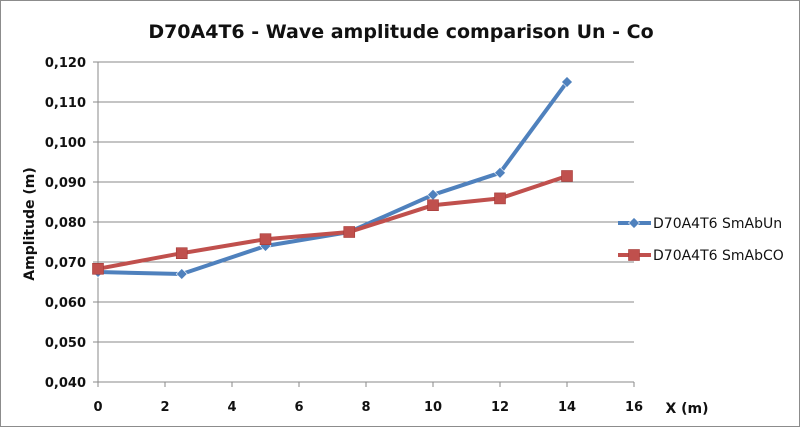  What do you see at coordinates (567, 407) in the screenshot?
I see `x-tick-label: 14` at bounding box center [567, 407].